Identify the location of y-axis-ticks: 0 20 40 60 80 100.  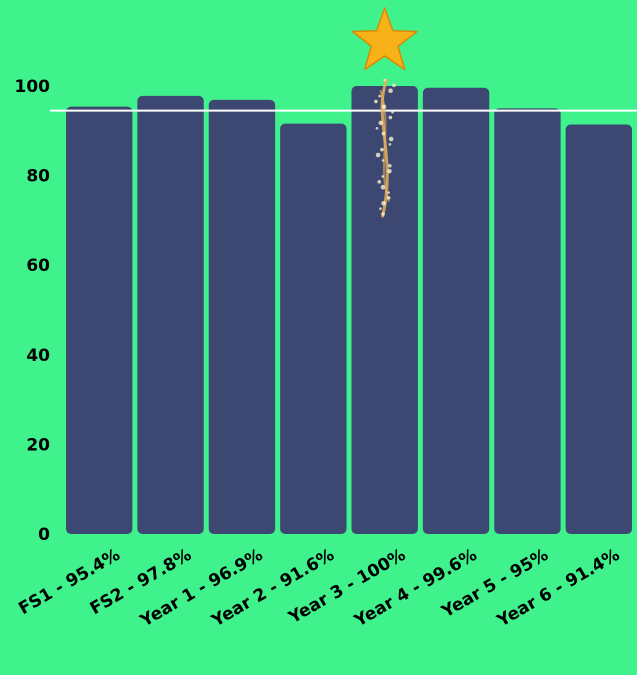
(33, 311).